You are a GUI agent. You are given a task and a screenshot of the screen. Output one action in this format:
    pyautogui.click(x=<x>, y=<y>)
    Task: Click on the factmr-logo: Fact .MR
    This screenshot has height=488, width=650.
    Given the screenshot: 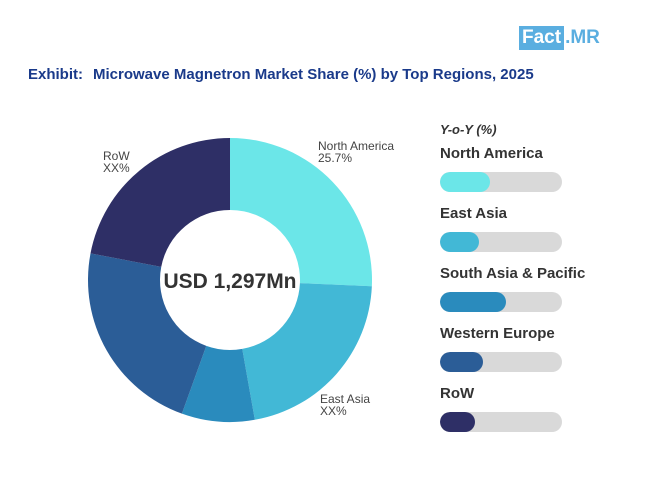 What is the action you would take?
    pyautogui.click(x=559, y=38)
    